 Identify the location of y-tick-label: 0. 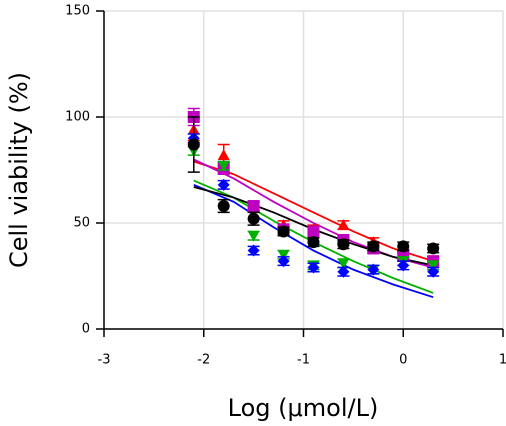
(86, 329).